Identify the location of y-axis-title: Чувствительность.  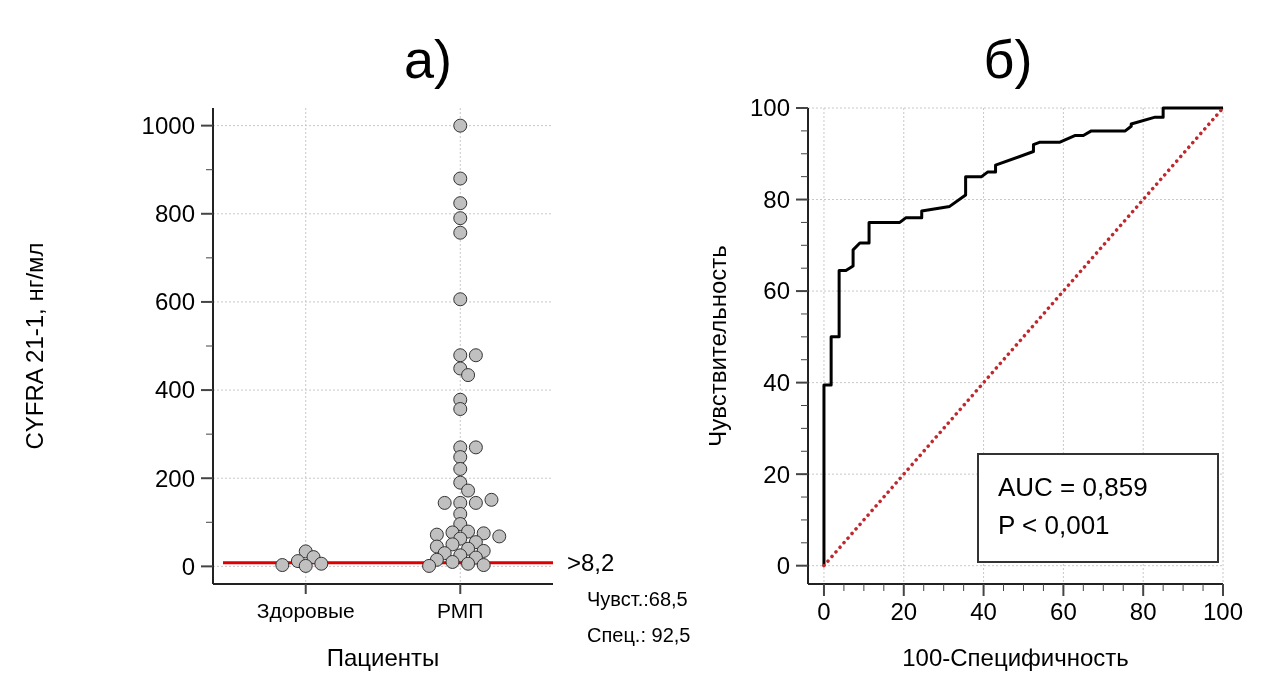
(717, 346).